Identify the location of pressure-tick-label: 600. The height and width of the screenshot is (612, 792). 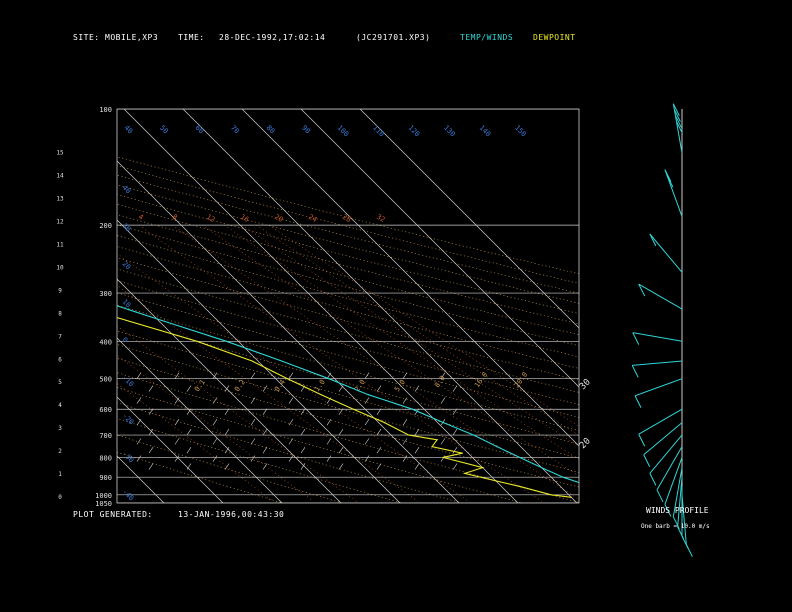
(105, 410).